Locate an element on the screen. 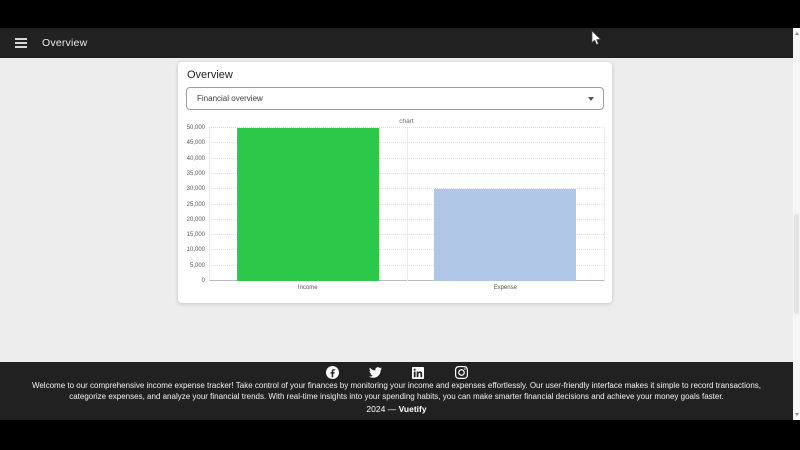 Image resolution: width=800 pixels, height=450 pixels. x-category-label: Expense is located at coordinates (505, 288).